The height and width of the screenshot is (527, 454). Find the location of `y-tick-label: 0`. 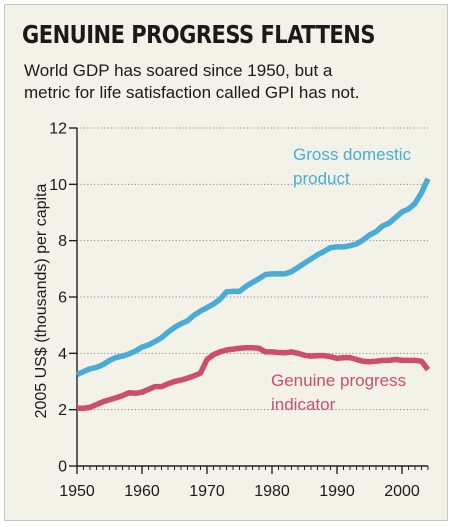

y-tick-label: 0 is located at coordinates (62, 467).